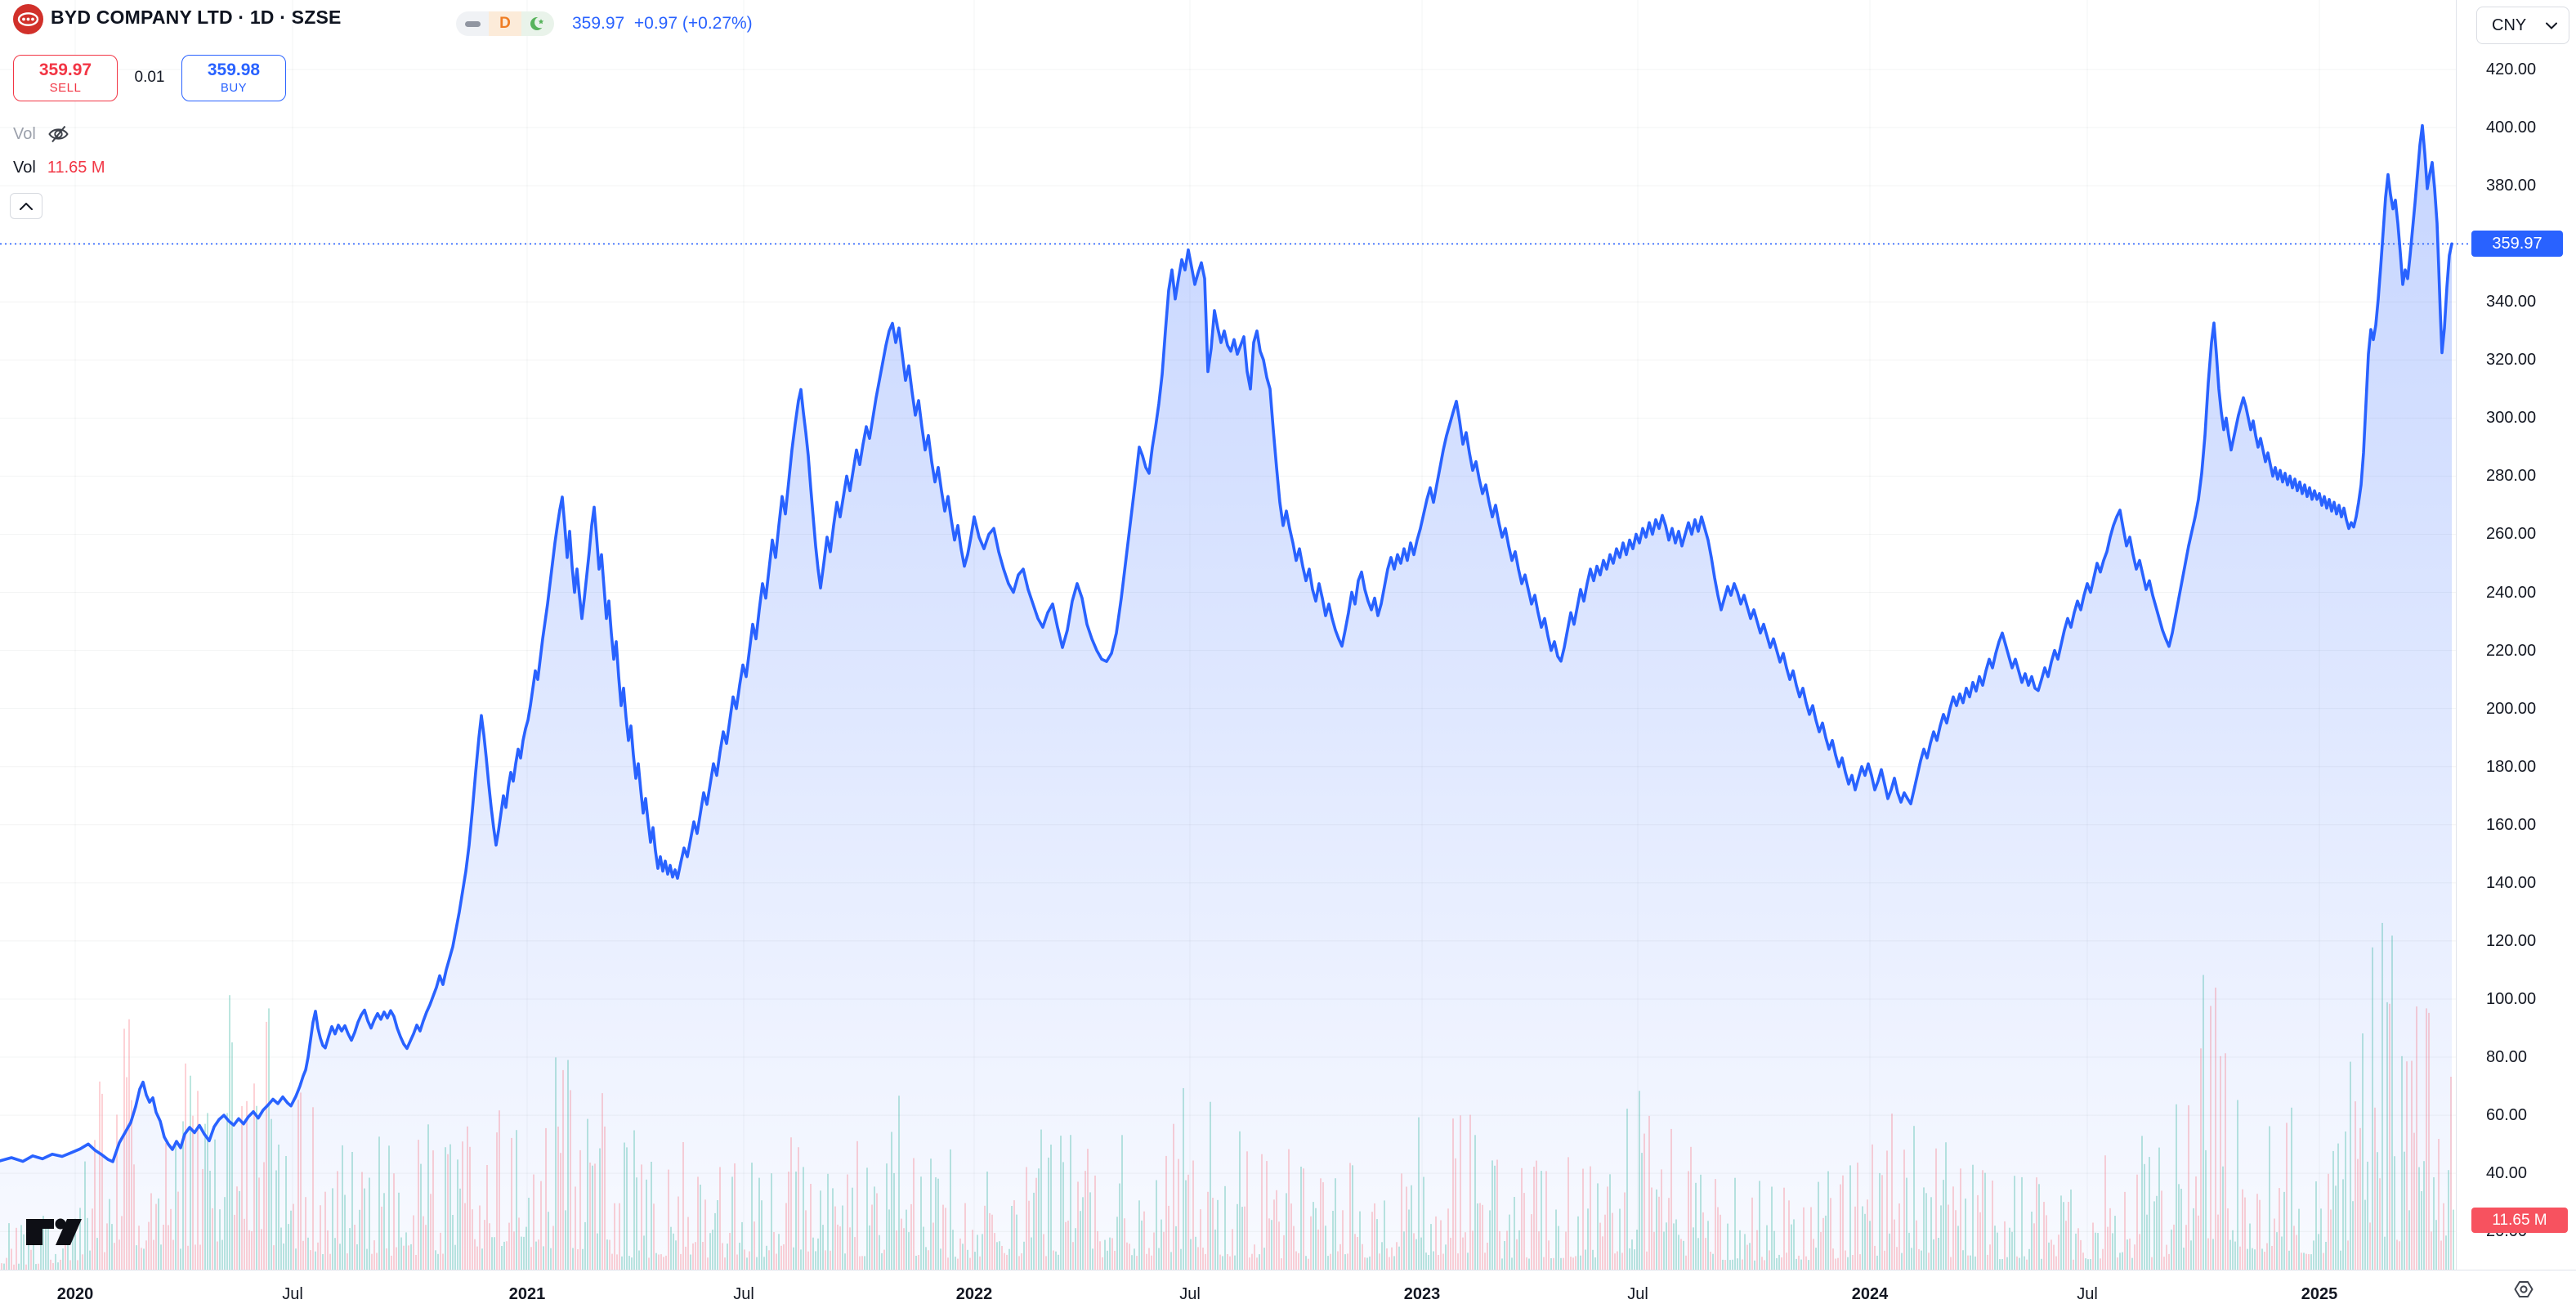  Describe the element at coordinates (472, 24) in the screenshot. I see `bar-change-icon` at that location.